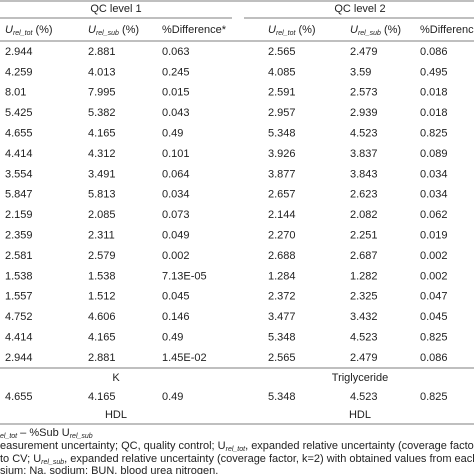 This screenshot has width=474, height=474. Describe the element at coordinates (434, 72) in the screenshot. I see `cell: 0.495` at that location.